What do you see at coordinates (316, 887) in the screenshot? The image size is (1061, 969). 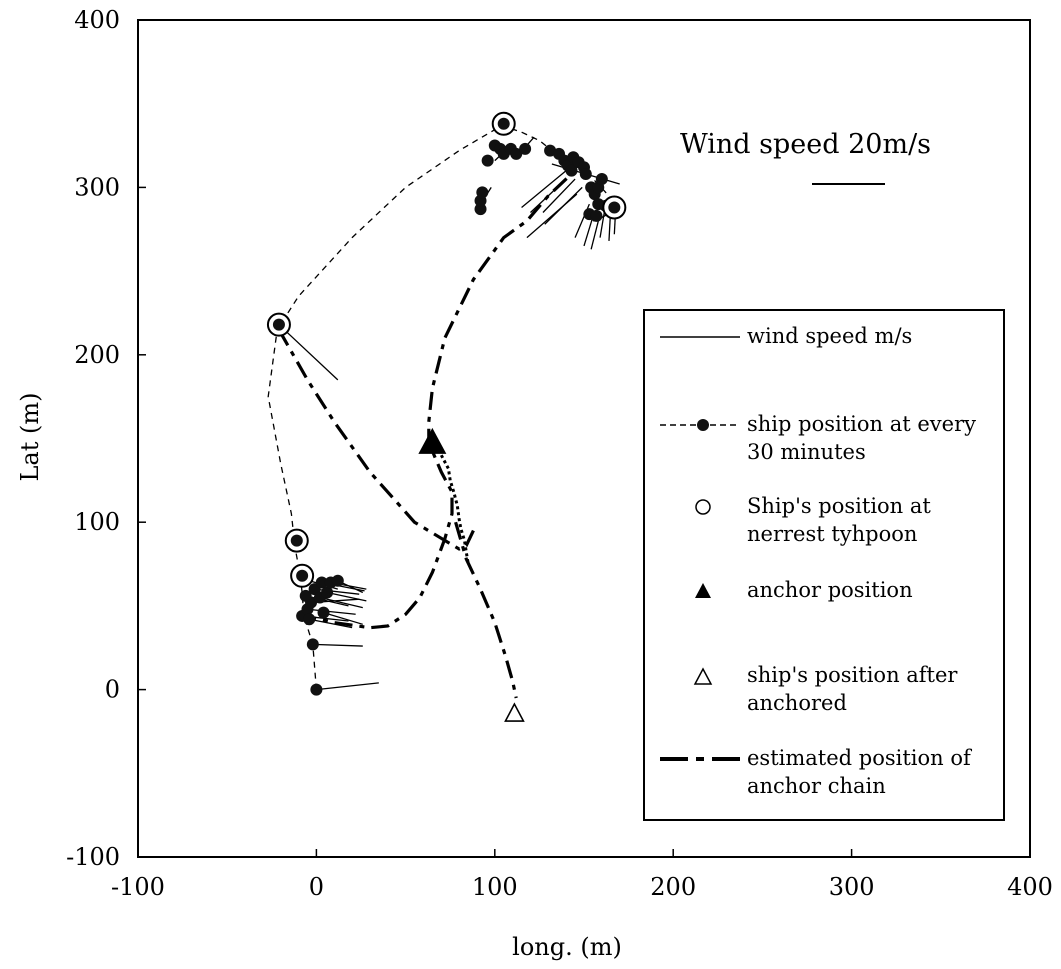 I see `x-tick-label: 0` at bounding box center [316, 887].